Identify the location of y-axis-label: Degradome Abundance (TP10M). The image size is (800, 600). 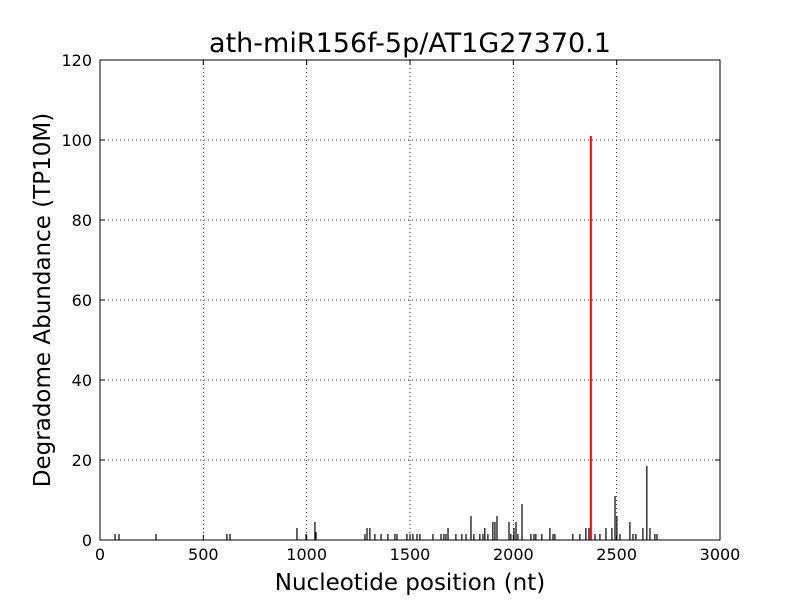
(43, 300).